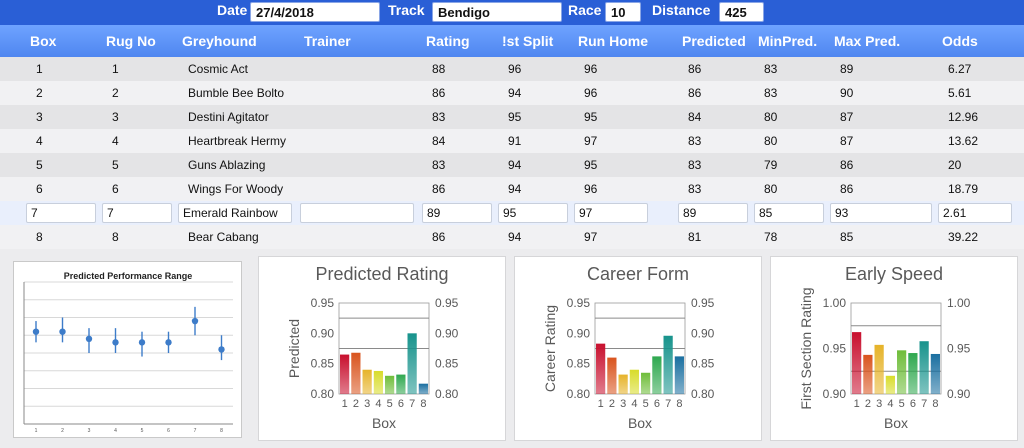 The image size is (1024, 448). What do you see at coordinates (39, 69) in the screenshot?
I see `cell-box: 1` at bounding box center [39, 69].